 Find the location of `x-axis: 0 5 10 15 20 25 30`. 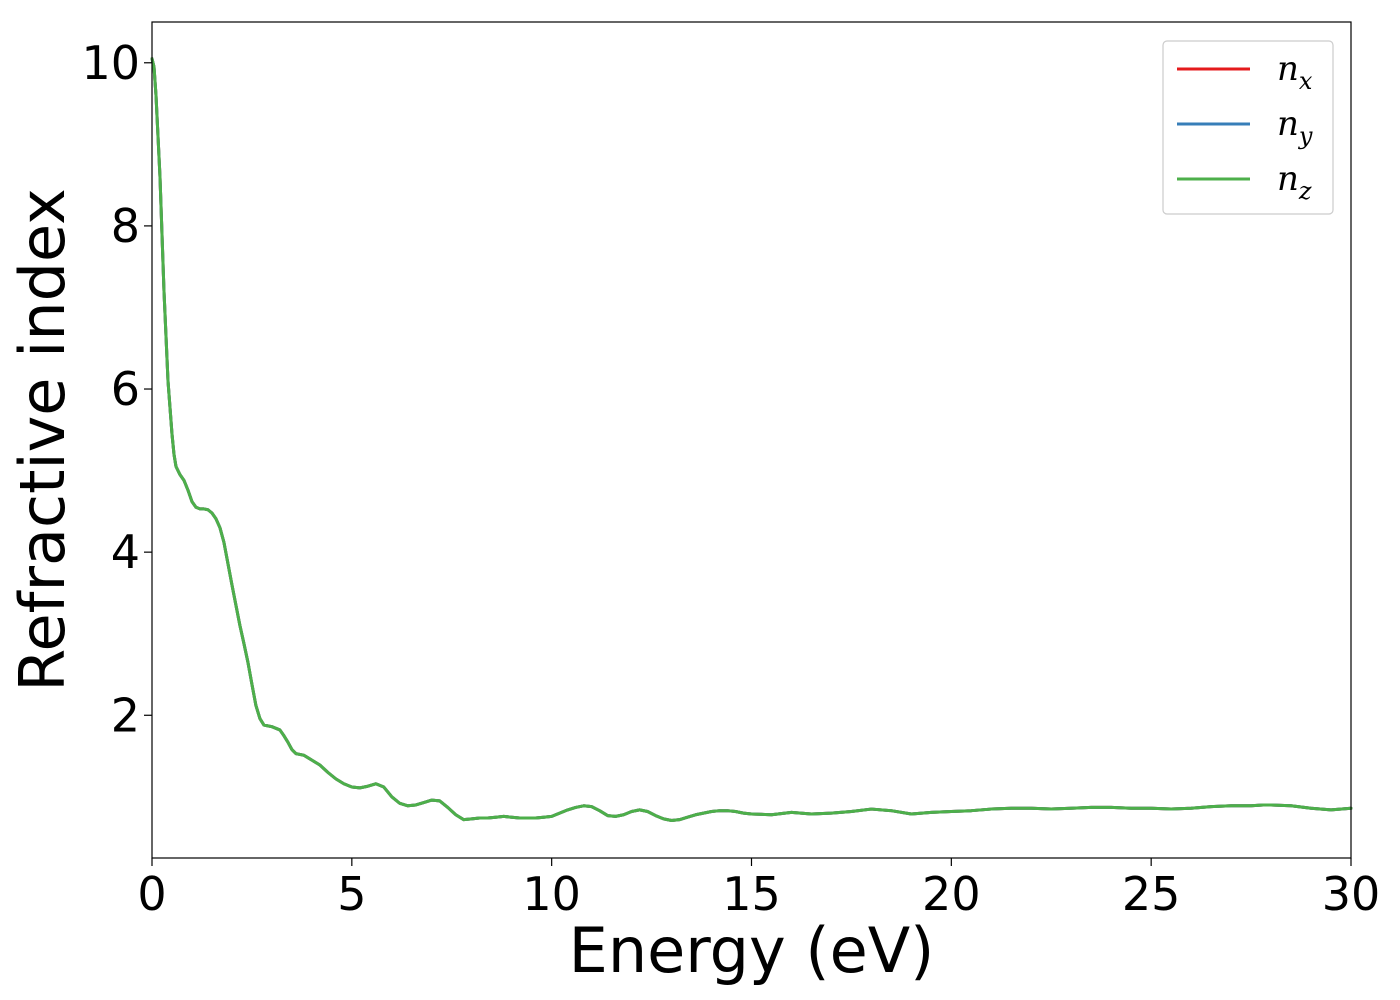

x-axis: 0 5 10 15 20 25 30 is located at coordinates (758, 889).